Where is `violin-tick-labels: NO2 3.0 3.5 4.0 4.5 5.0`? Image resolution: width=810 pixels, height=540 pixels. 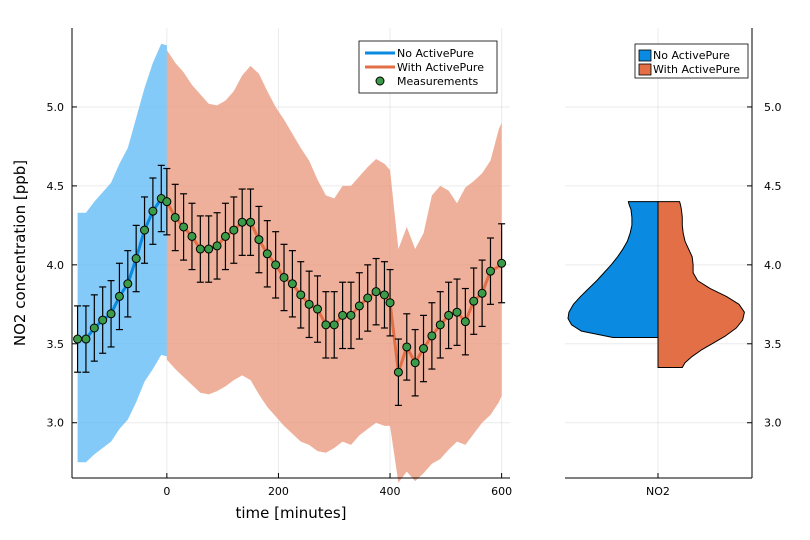
violin-tick-labels: NO2 3.0 3.5 4.0 4.5 5.0 is located at coordinates (713, 299).